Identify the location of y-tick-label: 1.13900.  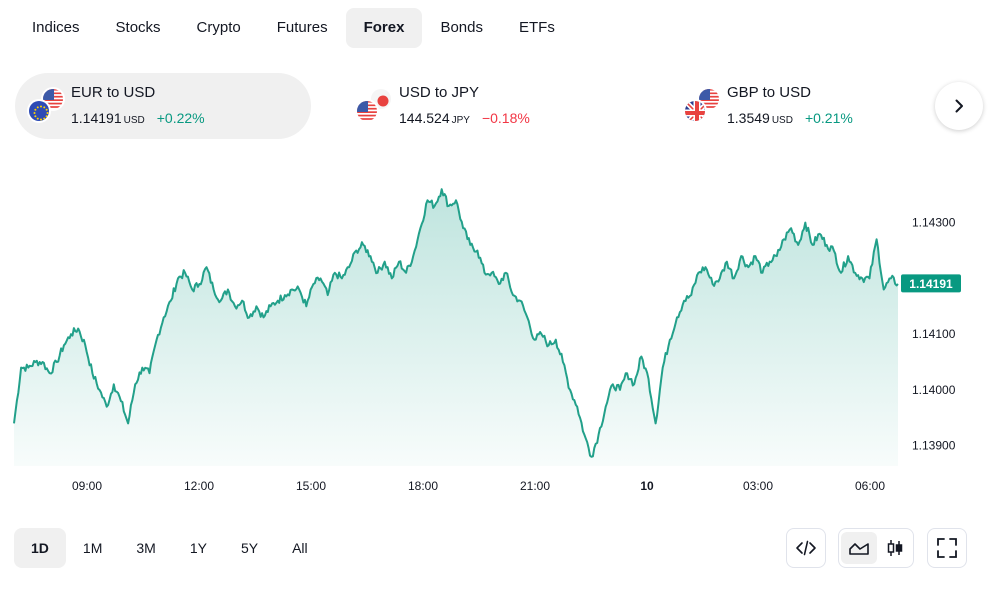
(934, 446).